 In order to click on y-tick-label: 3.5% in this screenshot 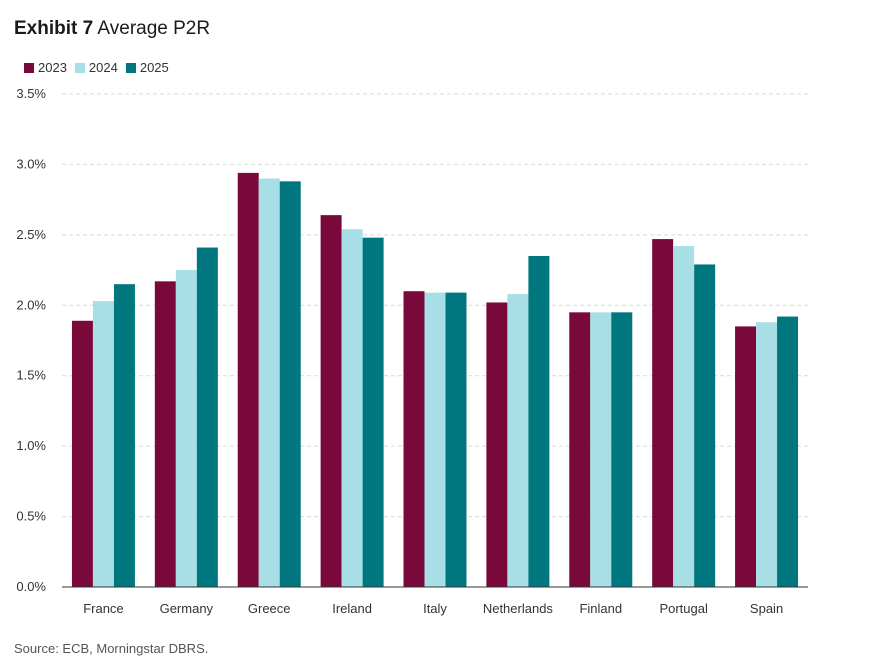, I will do `click(31, 93)`.